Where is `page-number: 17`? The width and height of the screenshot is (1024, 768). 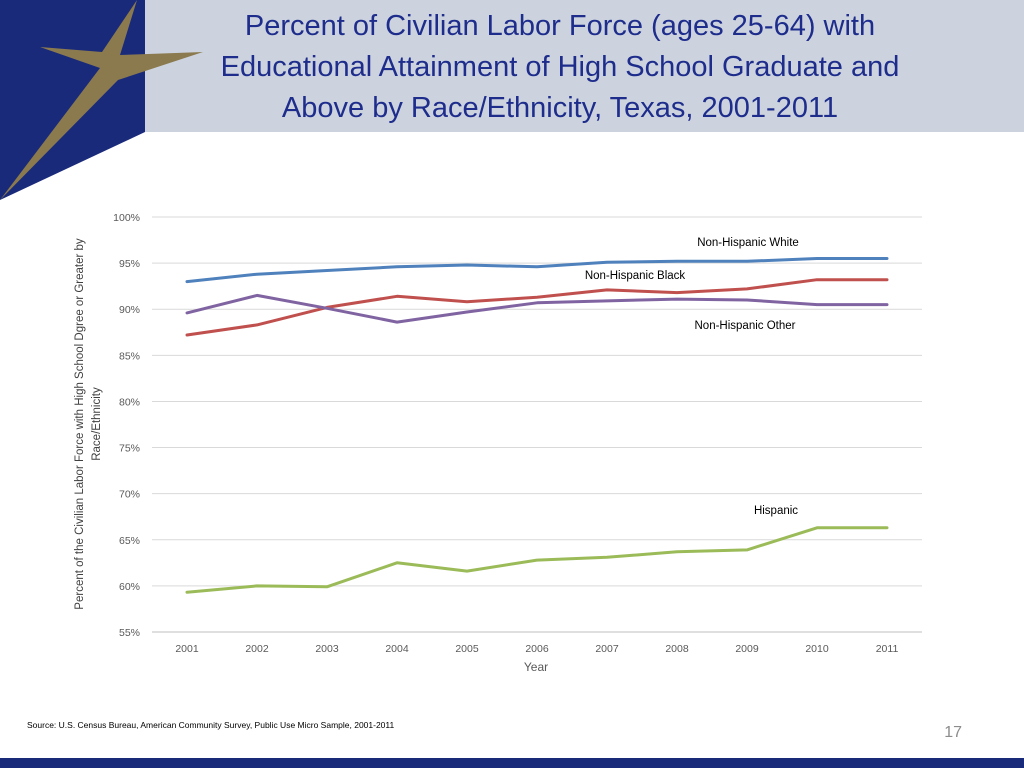 page-number: 17 is located at coordinates (953, 732).